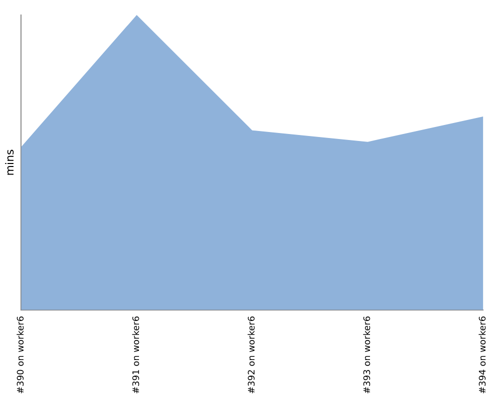 This screenshot has height=400, width=500. What do you see at coordinates (9, 162) in the screenshot?
I see `y-axis-title: mins` at bounding box center [9, 162].